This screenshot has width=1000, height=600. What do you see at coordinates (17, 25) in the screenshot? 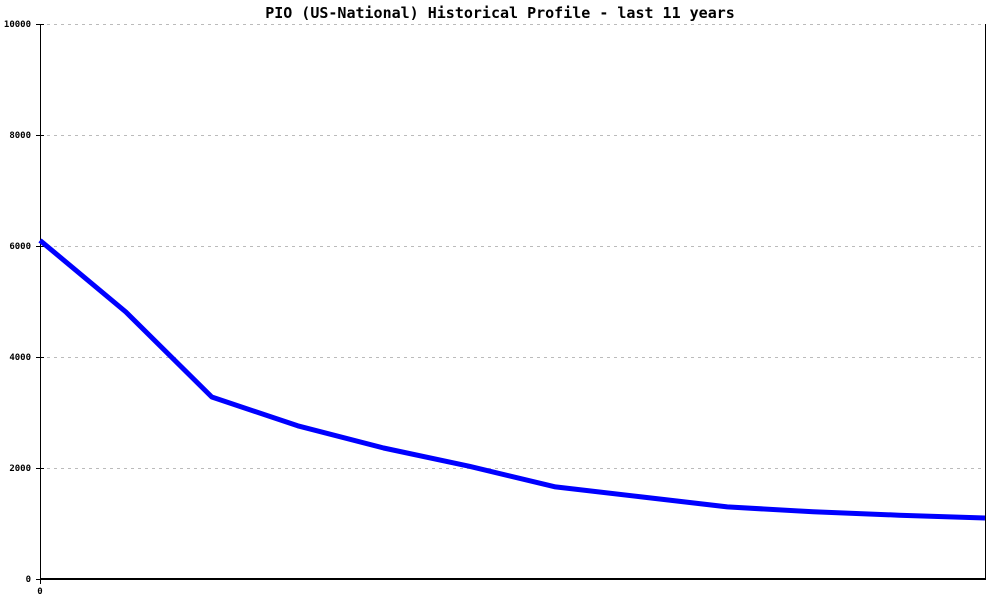
I see `y-tick-label: 10000` at bounding box center [17, 25].